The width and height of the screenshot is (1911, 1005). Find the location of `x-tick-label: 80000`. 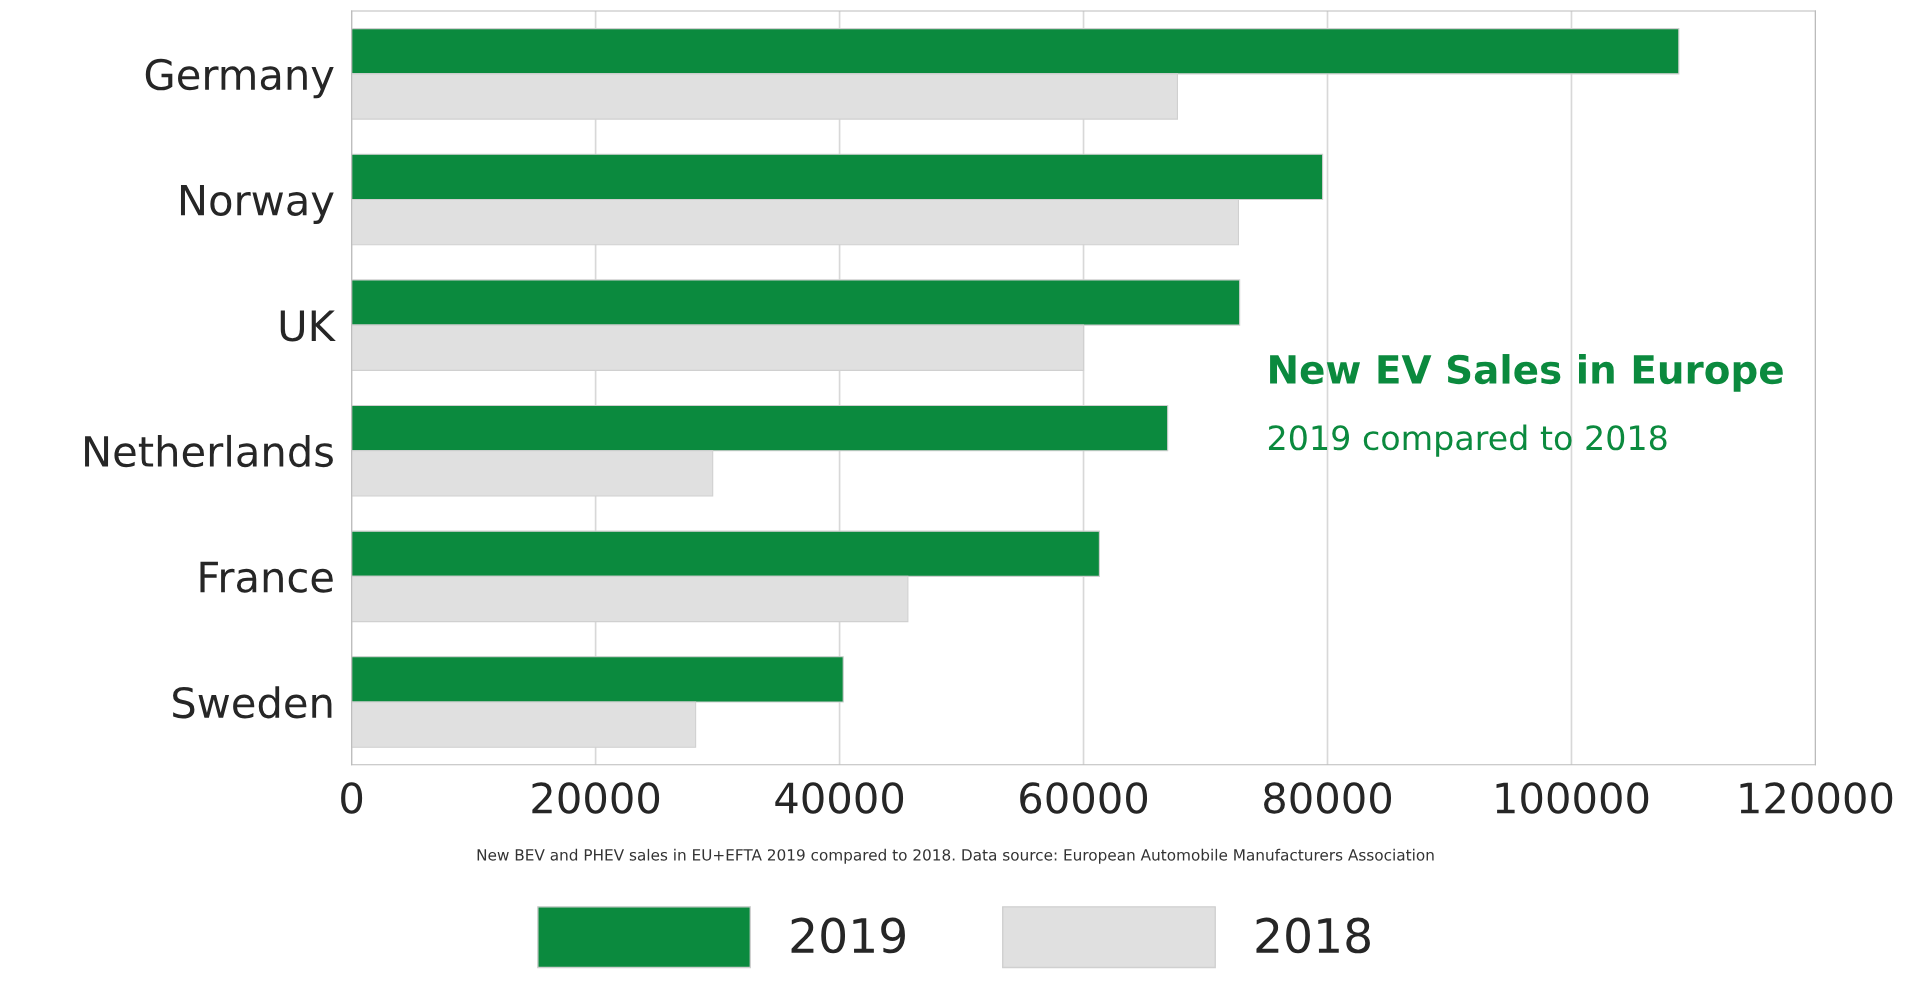

x-tick-label: 80000 is located at coordinates (1328, 798).